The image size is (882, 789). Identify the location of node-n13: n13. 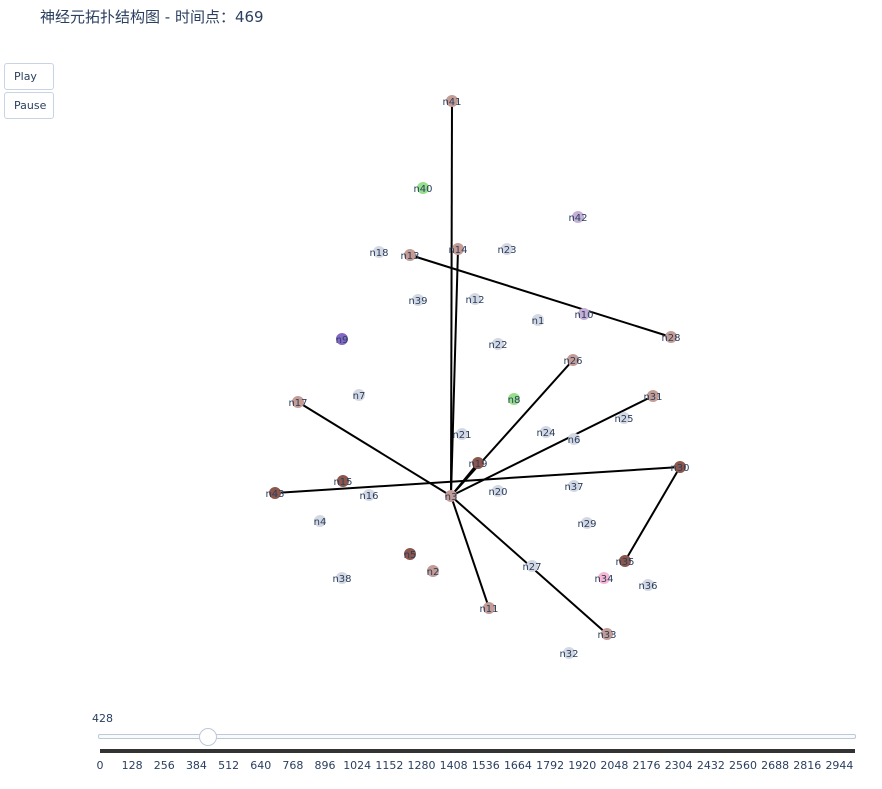
(410, 255).